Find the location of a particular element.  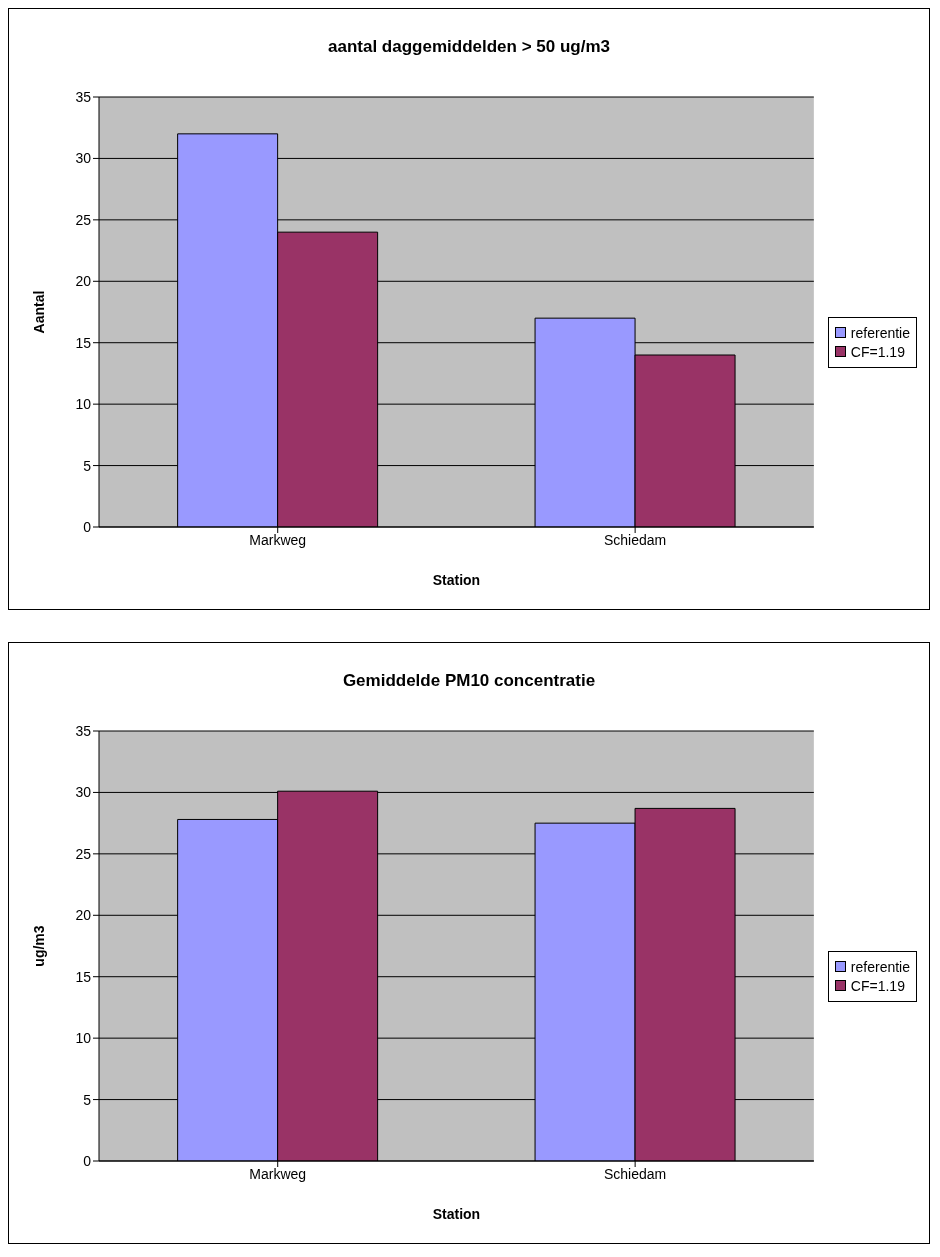

chart-title: aantal daggemiddelden > 50 ug/m3 is located at coordinates (469, 47).